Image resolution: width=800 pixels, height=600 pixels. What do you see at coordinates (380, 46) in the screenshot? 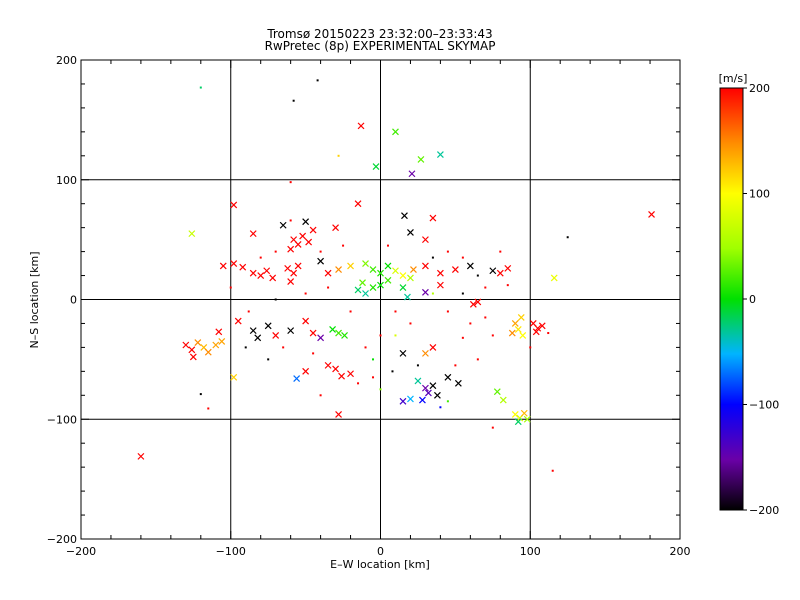
I see `chart-subtitle: RwPretec (8p) EXPERIMENTAL SKYMAP` at bounding box center [380, 46].